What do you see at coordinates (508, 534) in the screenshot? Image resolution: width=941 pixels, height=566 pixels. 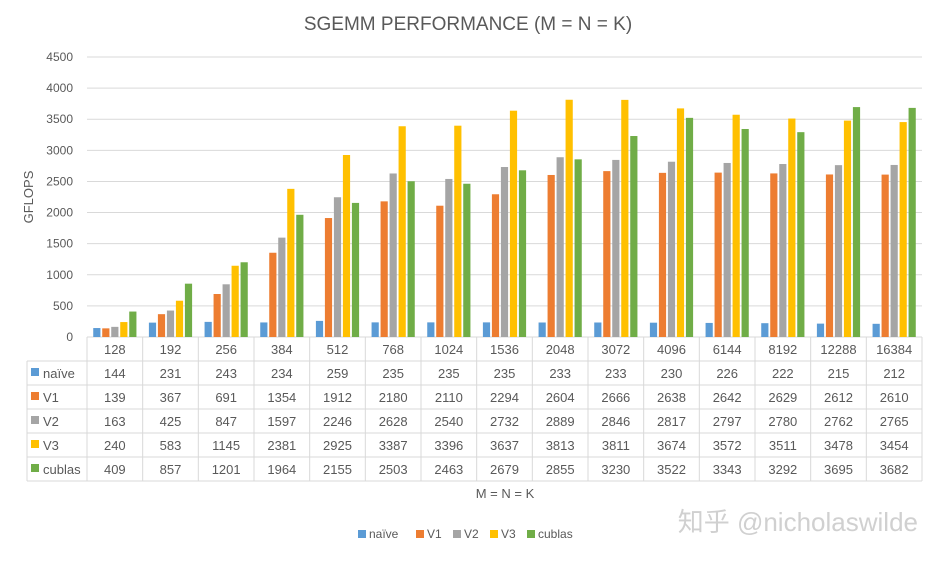 I see `legend-label: V3` at bounding box center [508, 534].